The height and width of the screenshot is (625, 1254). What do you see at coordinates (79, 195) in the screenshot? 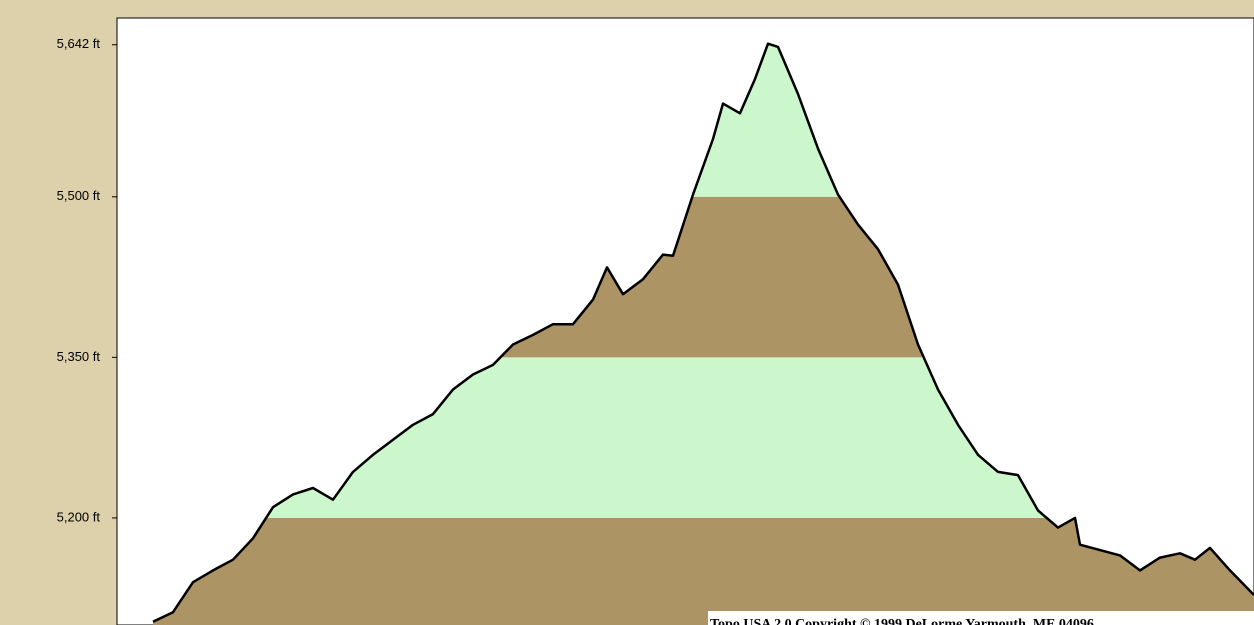
I see `y-tick-label: 5,500 ft` at bounding box center [79, 195].